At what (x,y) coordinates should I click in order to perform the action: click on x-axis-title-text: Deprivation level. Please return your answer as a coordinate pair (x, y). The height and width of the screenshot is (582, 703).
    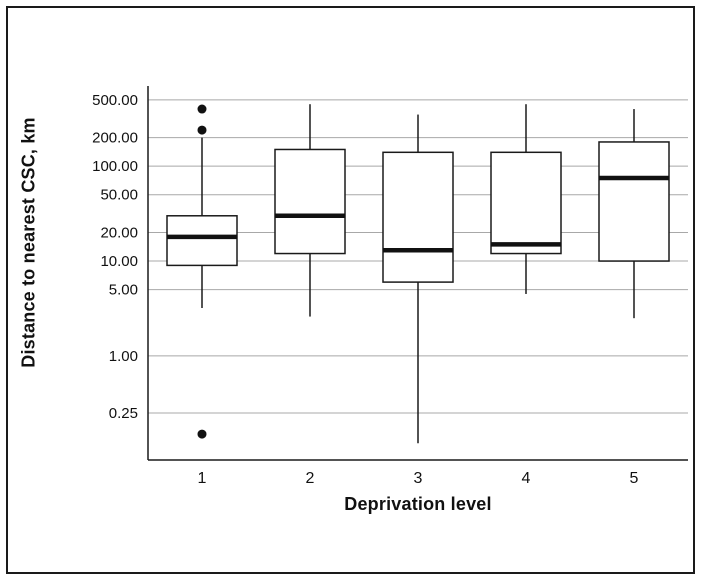
    Looking at the image, I should click on (418, 504).